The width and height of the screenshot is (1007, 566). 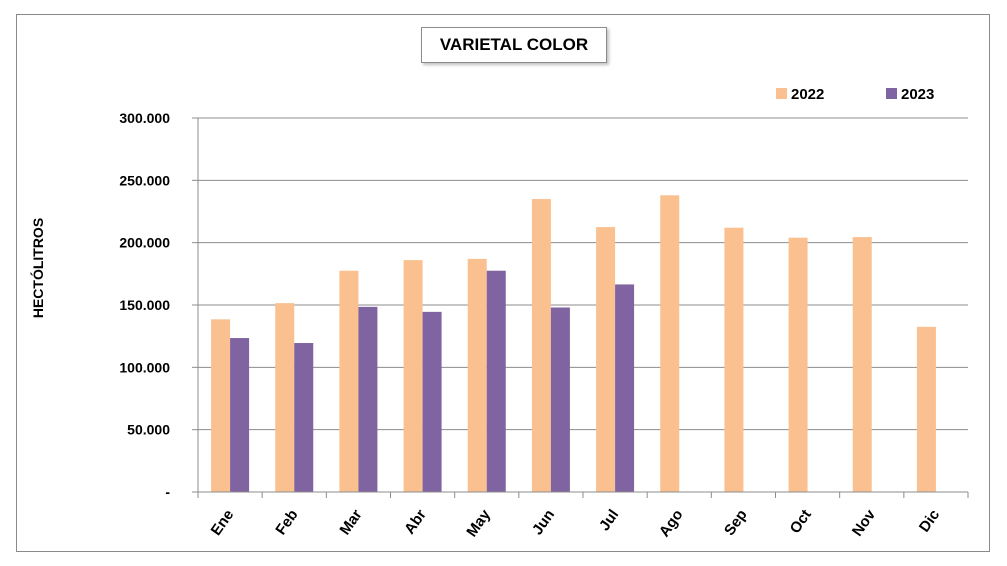 What do you see at coordinates (891, 93) in the screenshot?
I see `legend-swatch-2023` at bounding box center [891, 93].